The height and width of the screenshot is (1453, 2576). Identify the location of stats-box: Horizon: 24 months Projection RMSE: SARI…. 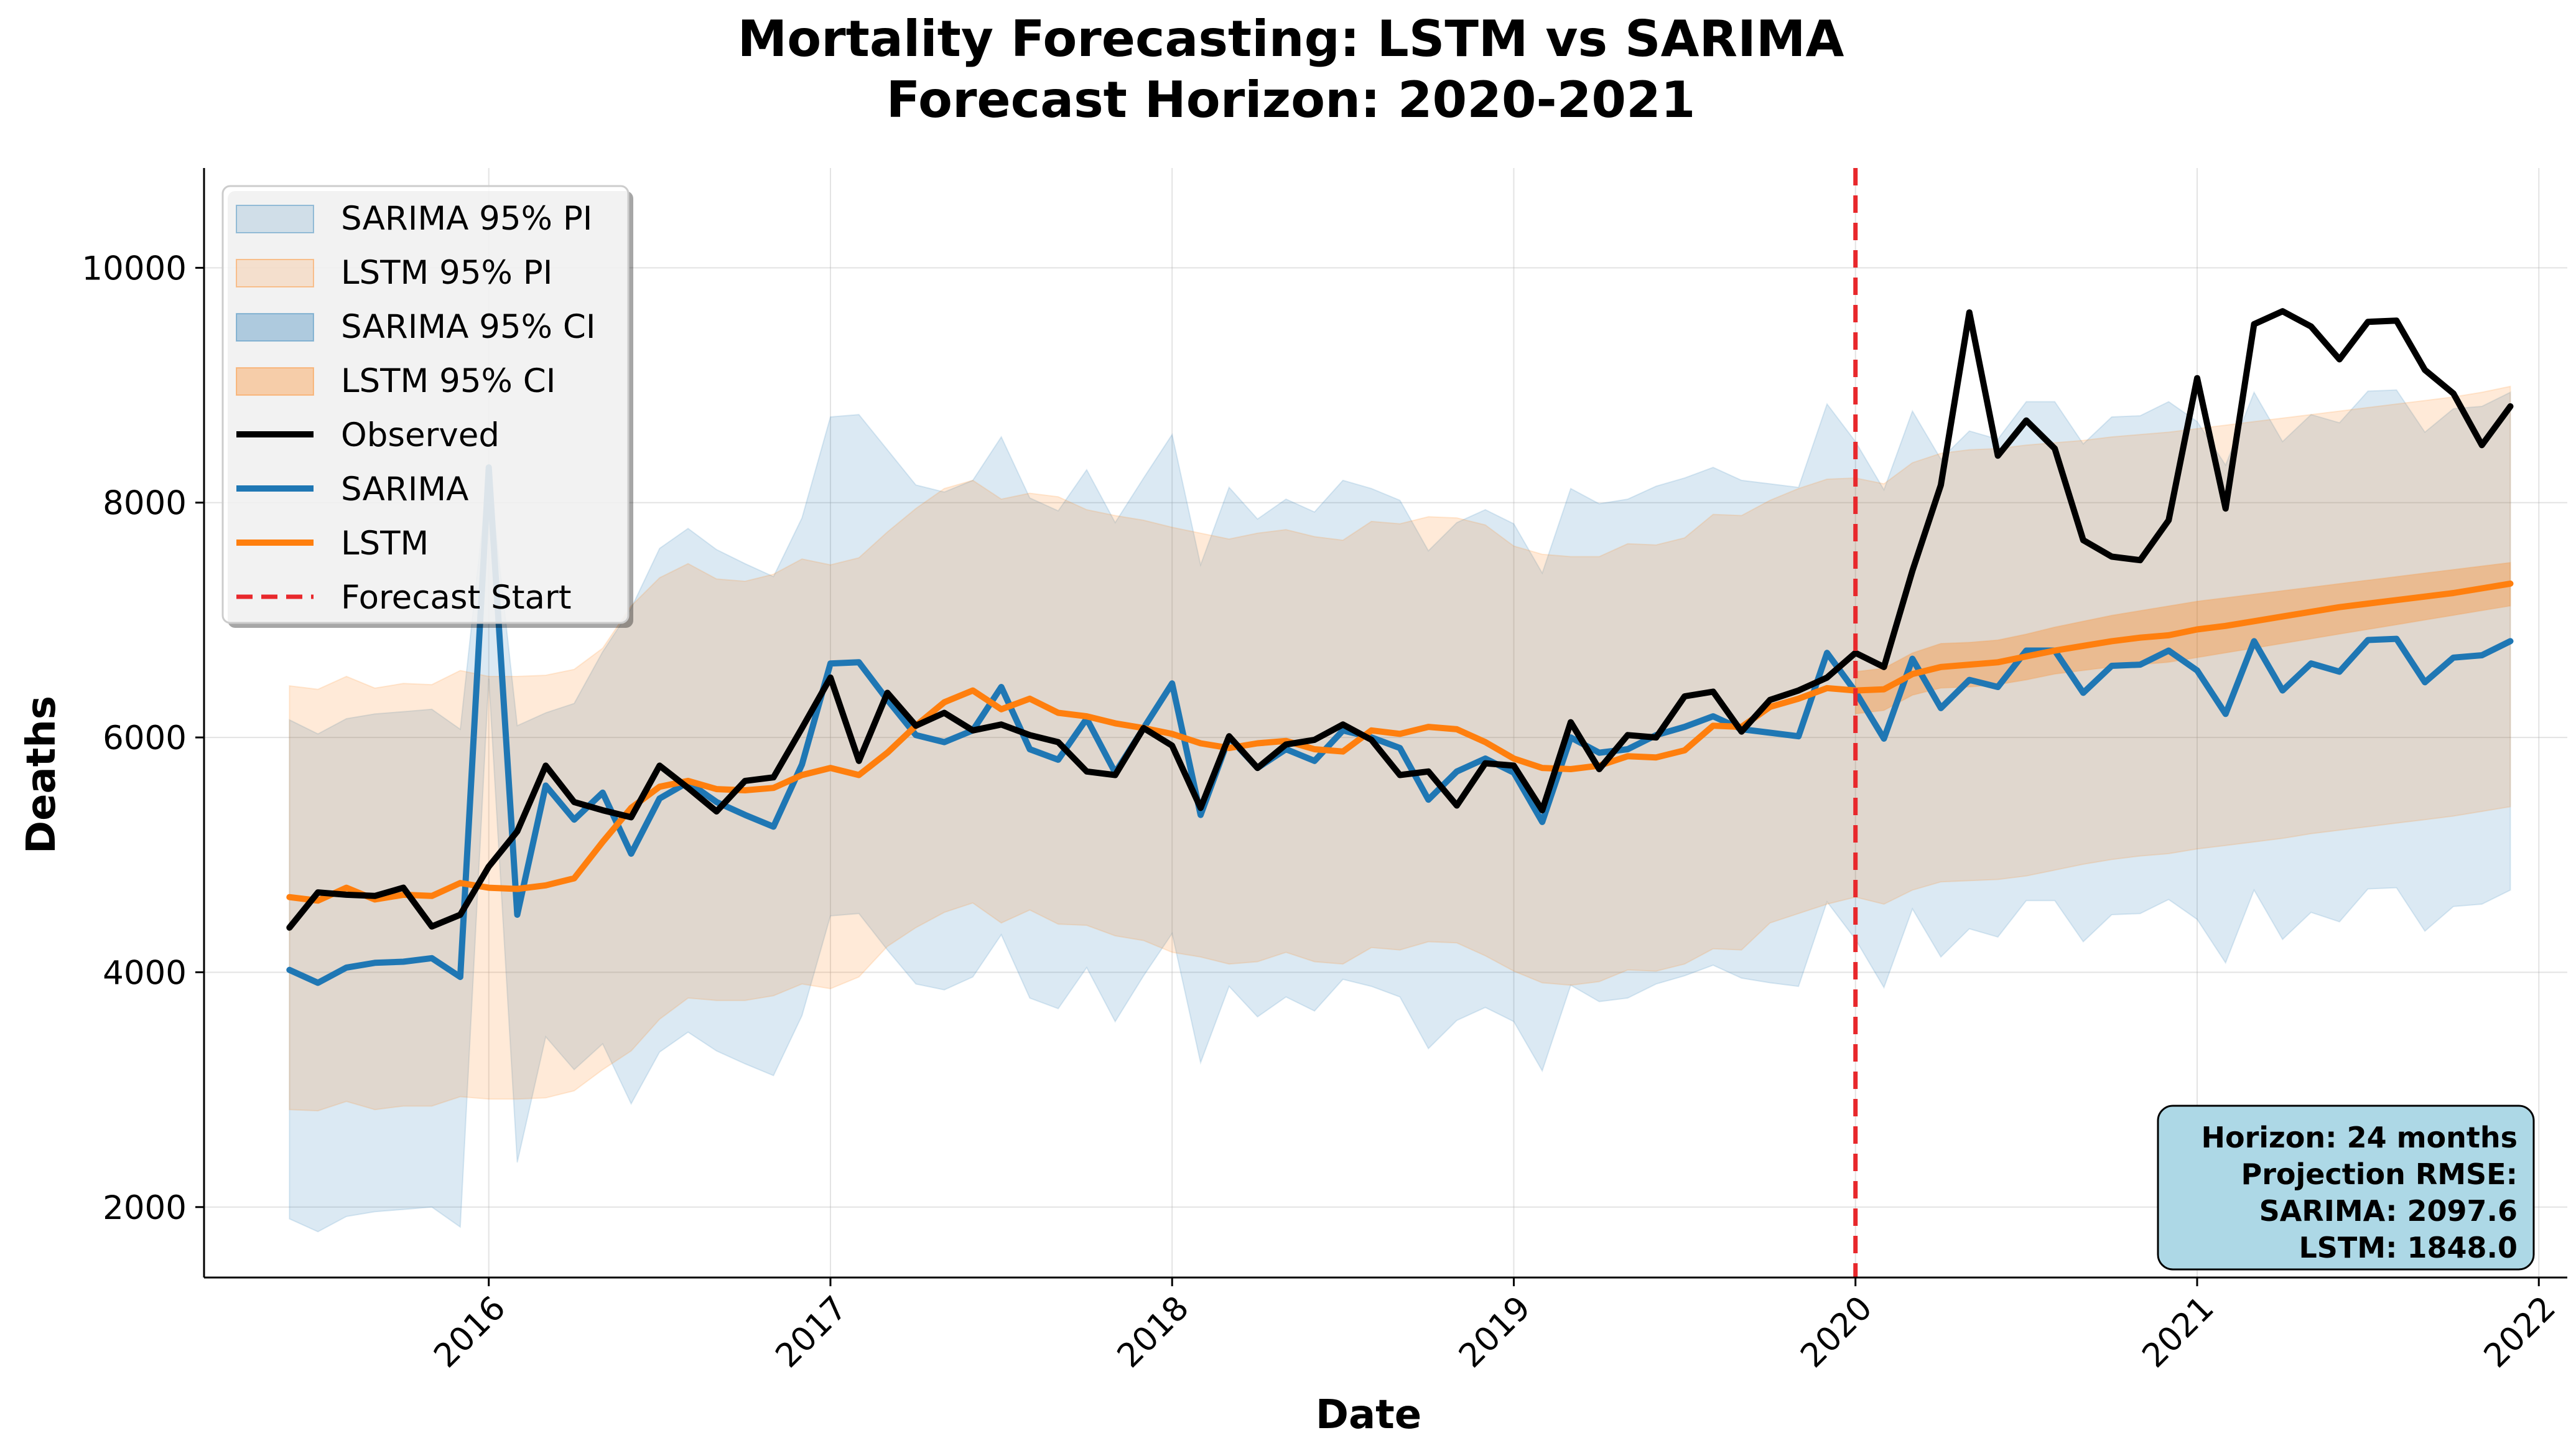
(2346, 1188).